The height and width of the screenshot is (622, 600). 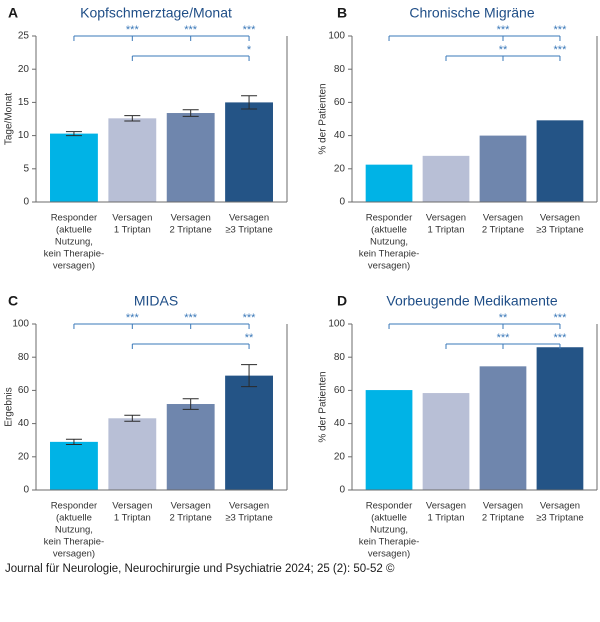 What do you see at coordinates (74, 230) in the screenshot?
I see `panel-a-category-1-line-2: (aktuelle` at bounding box center [74, 230].